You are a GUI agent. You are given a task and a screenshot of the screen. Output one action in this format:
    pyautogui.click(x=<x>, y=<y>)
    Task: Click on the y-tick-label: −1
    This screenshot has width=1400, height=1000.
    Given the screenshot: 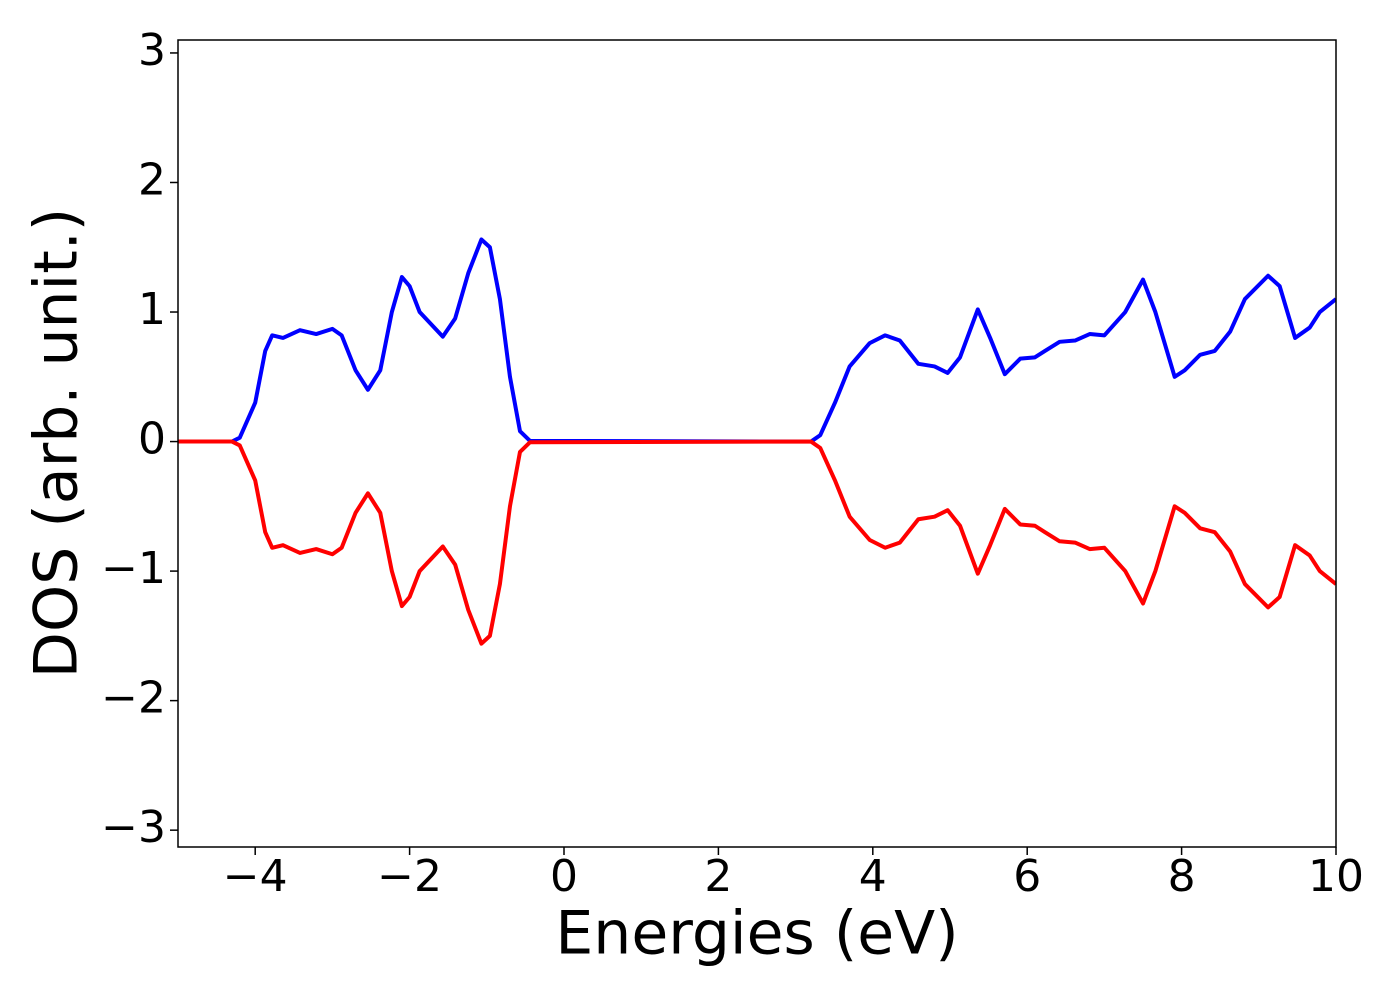 What is the action you would take?
    pyautogui.click(x=133, y=568)
    